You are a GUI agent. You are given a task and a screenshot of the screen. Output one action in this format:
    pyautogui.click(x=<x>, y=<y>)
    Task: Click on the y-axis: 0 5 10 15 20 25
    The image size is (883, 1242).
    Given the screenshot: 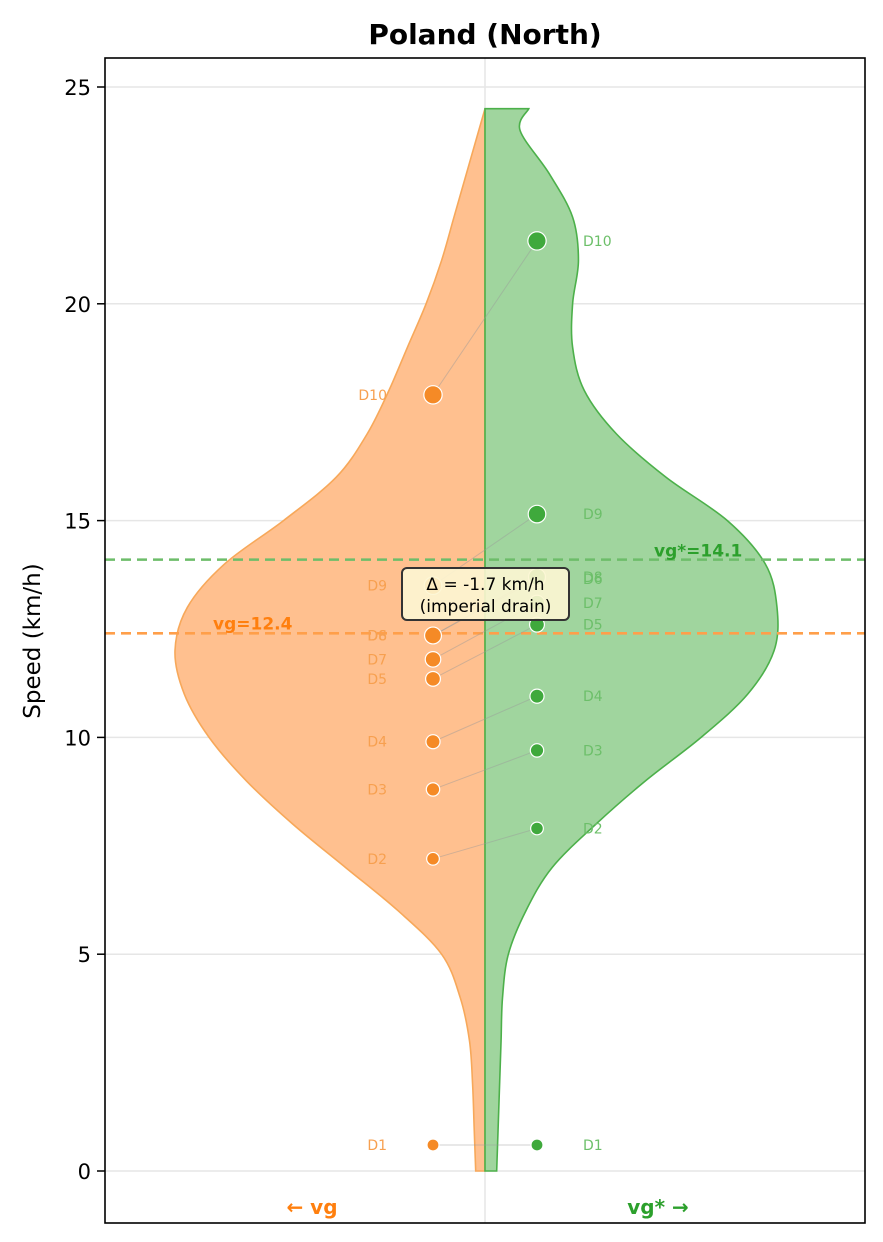 What is the action you would take?
    pyautogui.click(x=84, y=630)
    